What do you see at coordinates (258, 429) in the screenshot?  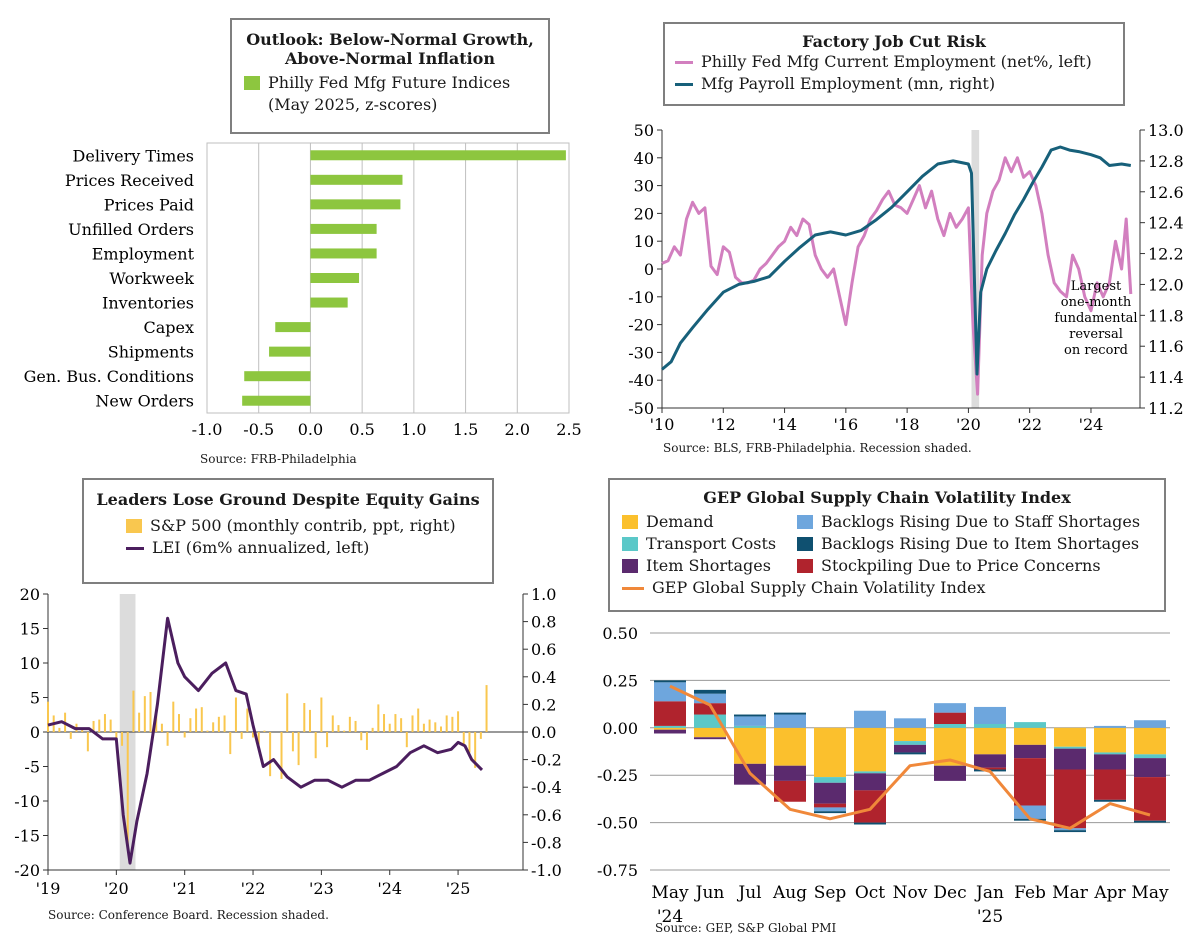 I see `x-tick-label: -0.5` at bounding box center [258, 429].